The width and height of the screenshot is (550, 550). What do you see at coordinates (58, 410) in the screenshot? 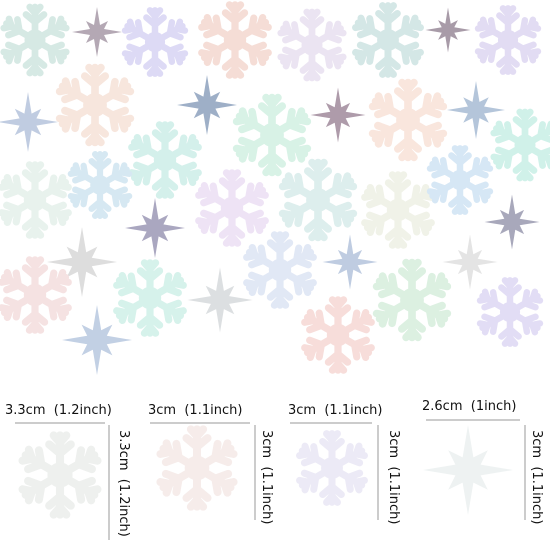
I see `width-label: 3.3cm (1.2inch)` at bounding box center [58, 410].